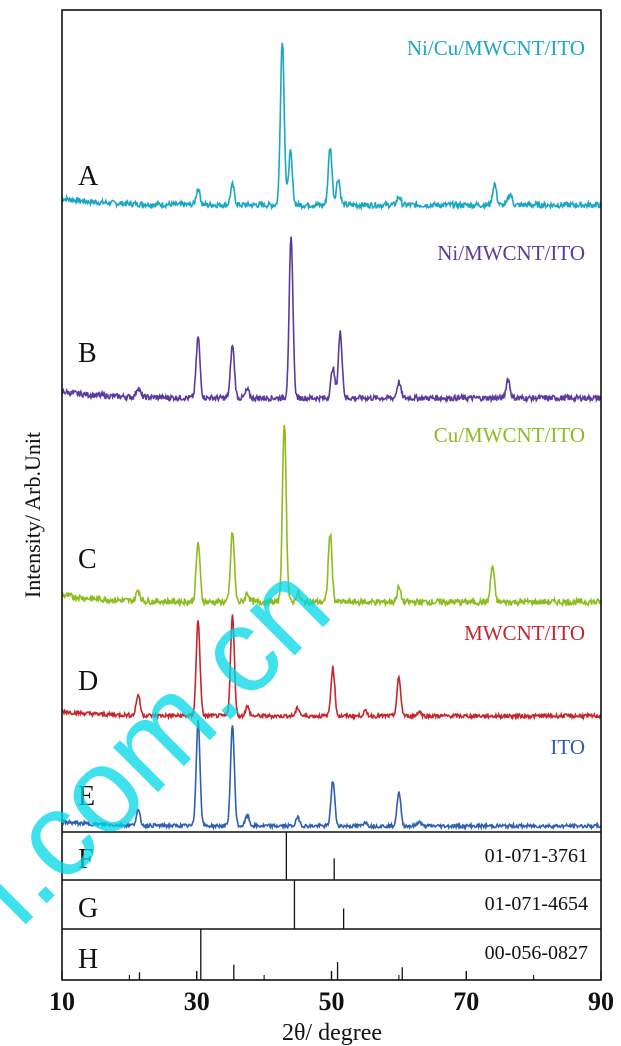  What do you see at coordinates (536, 953) in the screenshot?
I see `reference-code-h: 00-056-0827` at bounding box center [536, 953].